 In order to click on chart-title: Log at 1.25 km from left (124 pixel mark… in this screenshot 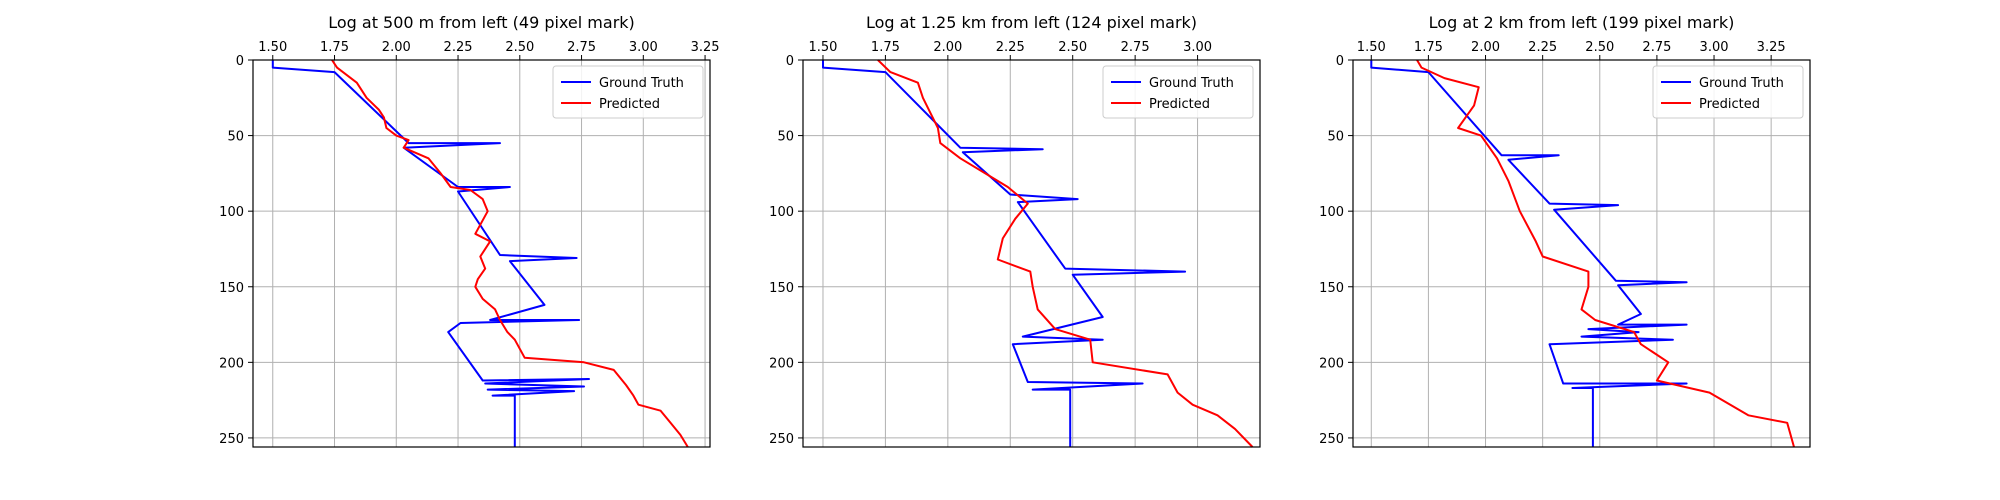, I will do `click(1031, 22)`.